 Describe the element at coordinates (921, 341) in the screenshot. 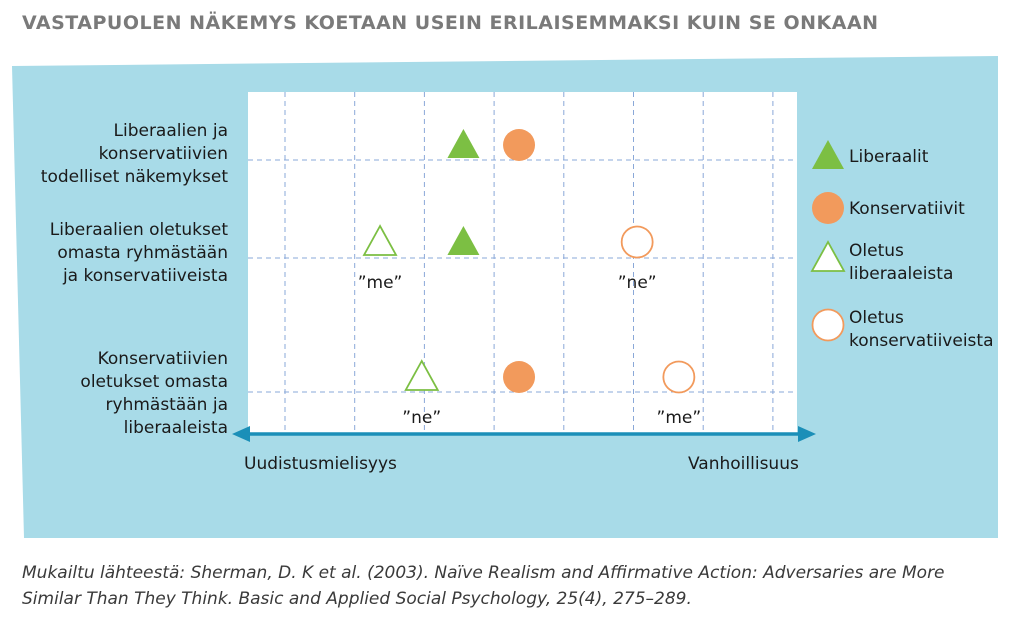

I see `legend-label-line: konservatiiveista` at that location.